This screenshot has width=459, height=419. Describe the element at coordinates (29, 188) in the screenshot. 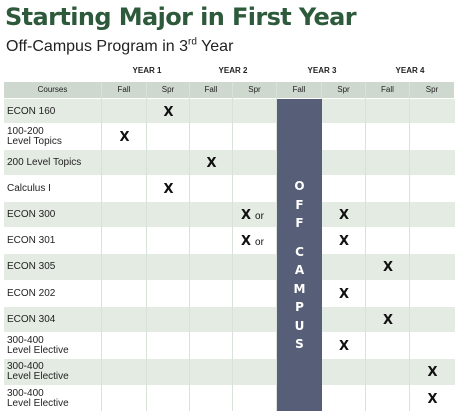

I see `course-name-line: Calculus I` at that location.